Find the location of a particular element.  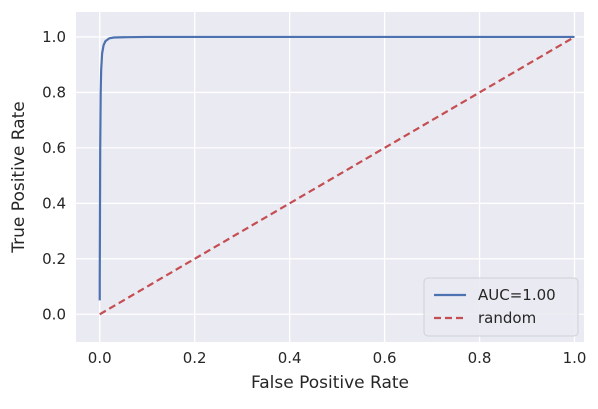

y-tick-label: 0.8 is located at coordinates (54, 92).